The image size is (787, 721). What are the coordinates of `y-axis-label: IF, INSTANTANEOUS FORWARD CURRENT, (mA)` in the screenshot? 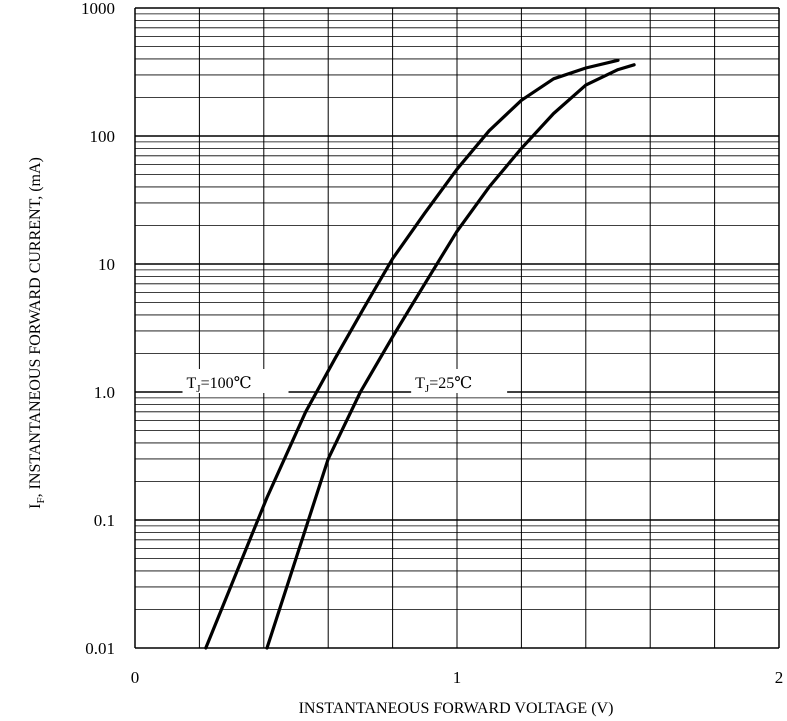 It's located at (37, 333).